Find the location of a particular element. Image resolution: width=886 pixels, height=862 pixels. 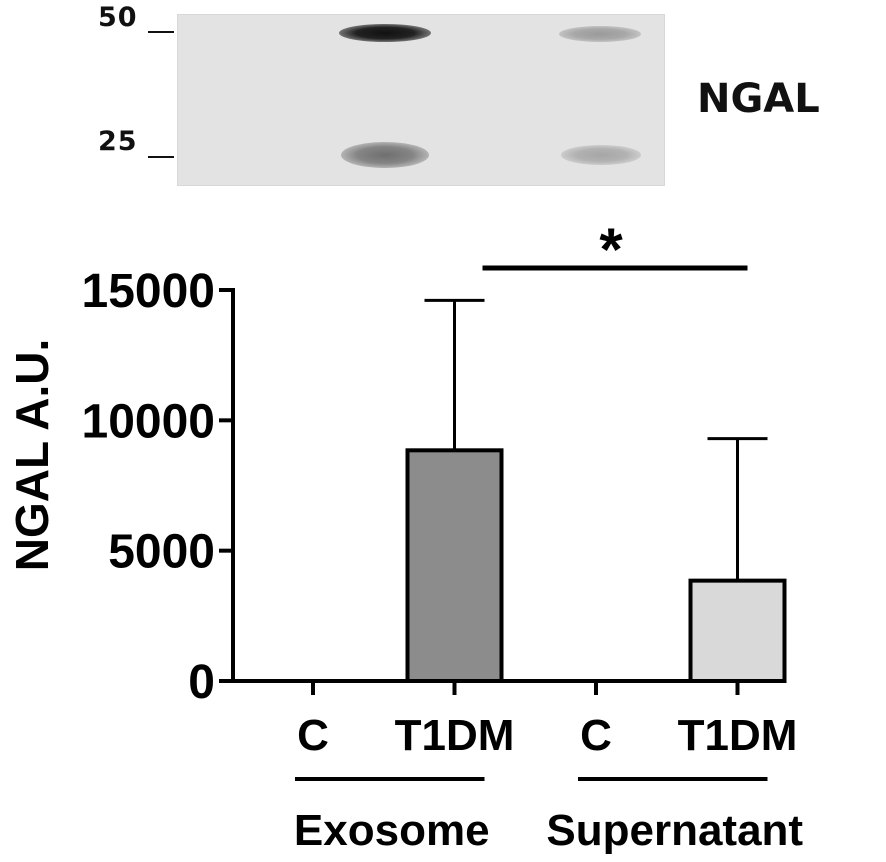

y-tick-label: 5000 is located at coordinates (161, 552).